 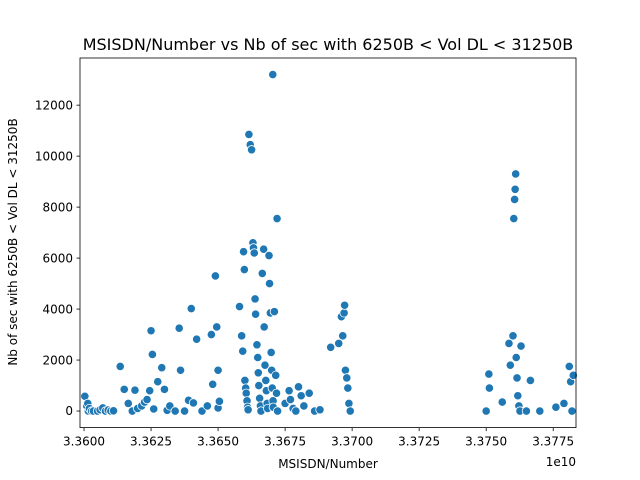 I want to click on y-tick-label: 0, so click(x=69, y=411).